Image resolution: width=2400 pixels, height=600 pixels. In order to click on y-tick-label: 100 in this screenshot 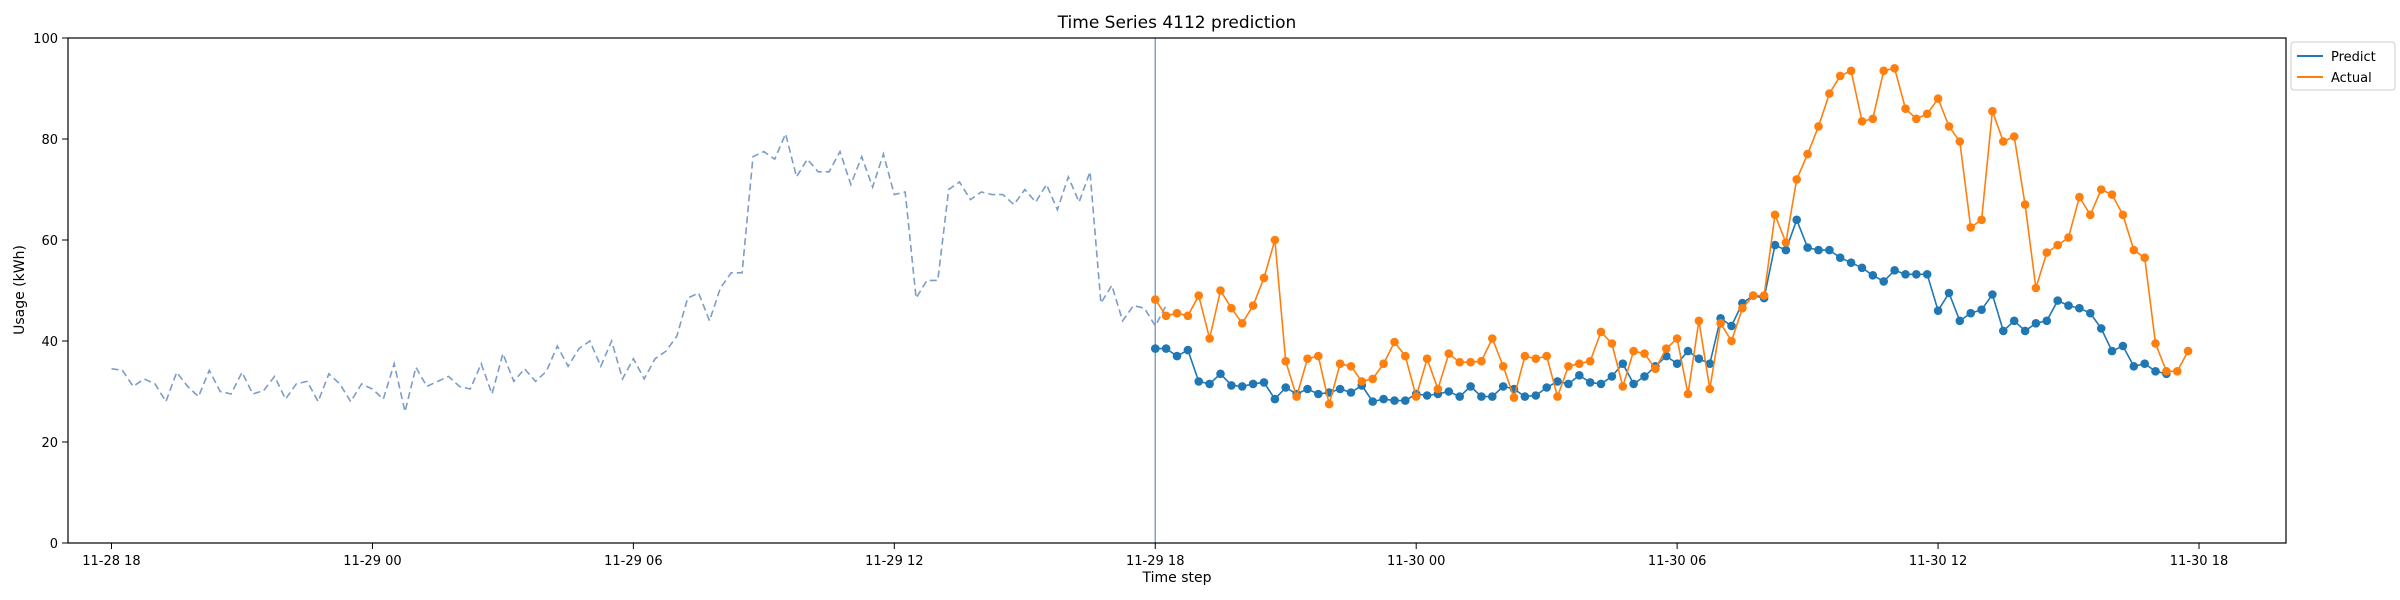, I will do `click(45, 39)`.